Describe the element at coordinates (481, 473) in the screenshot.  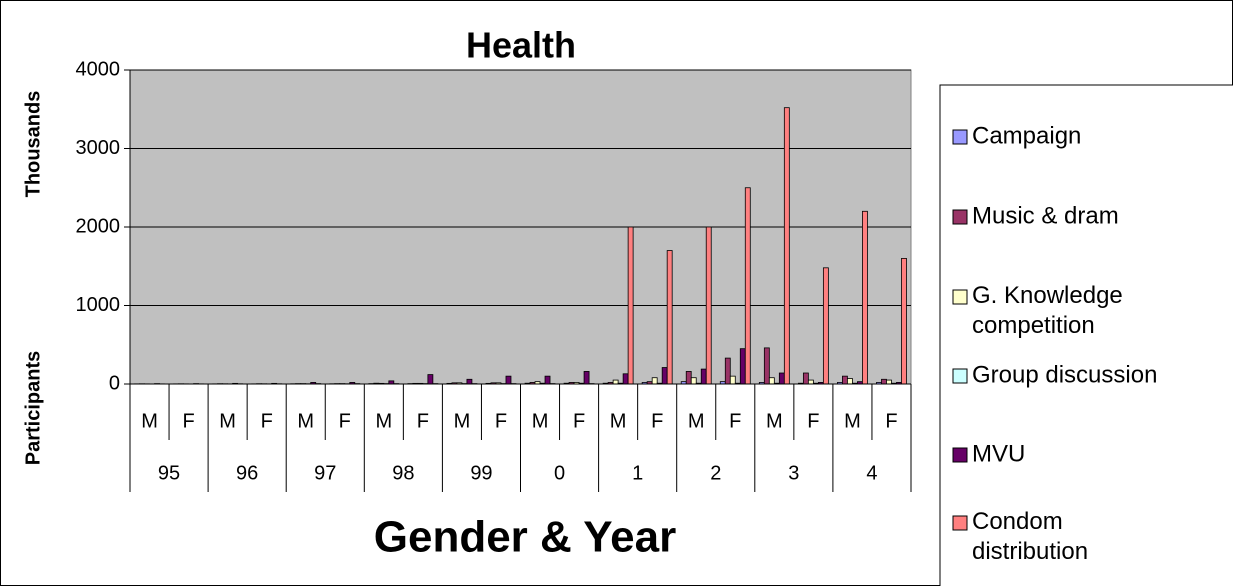
I see `x-group-label: 99` at that location.